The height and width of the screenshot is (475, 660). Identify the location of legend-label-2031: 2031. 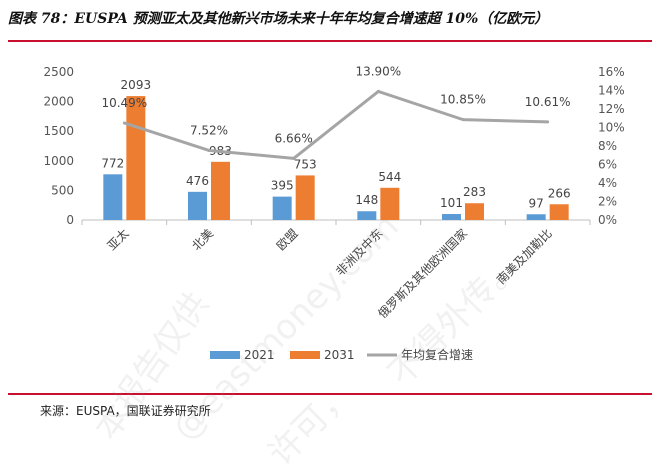
(339, 355).